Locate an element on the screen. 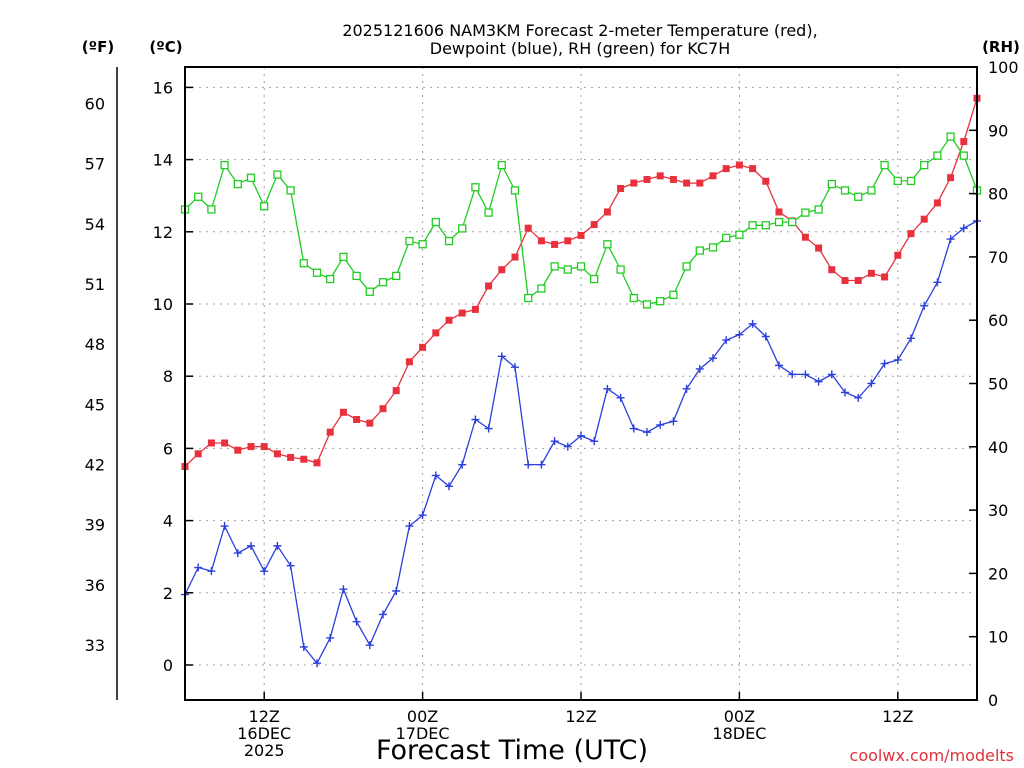  fahrenheit-tick-label: 57 is located at coordinates (95, 164).